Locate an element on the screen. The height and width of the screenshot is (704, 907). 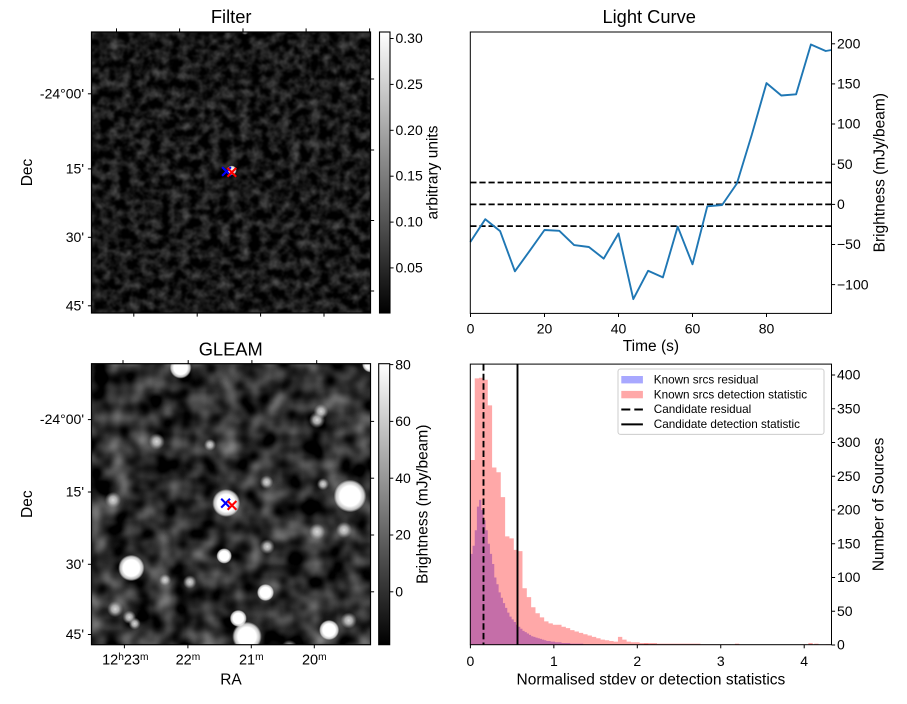
svg-text: 4 is located at coordinates (804, 661).